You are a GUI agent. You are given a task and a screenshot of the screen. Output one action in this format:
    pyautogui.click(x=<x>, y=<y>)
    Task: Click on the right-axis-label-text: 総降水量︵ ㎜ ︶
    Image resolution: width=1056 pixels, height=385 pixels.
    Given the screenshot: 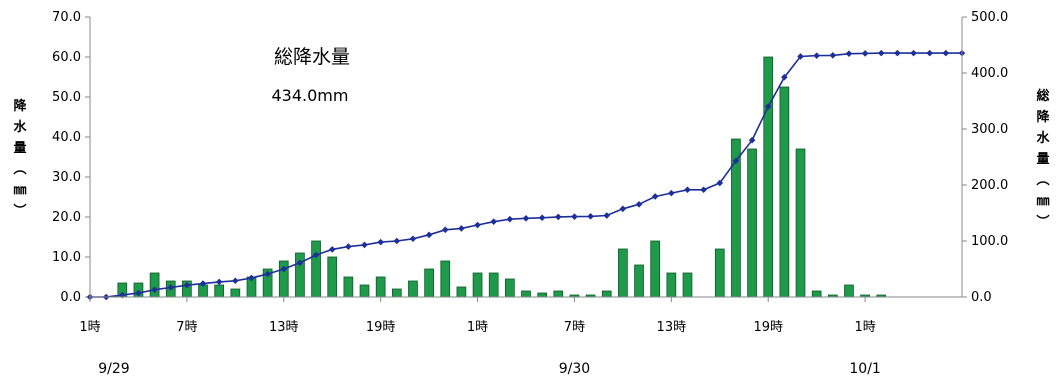 What is the action you would take?
    pyautogui.click(x=1042, y=159)
    